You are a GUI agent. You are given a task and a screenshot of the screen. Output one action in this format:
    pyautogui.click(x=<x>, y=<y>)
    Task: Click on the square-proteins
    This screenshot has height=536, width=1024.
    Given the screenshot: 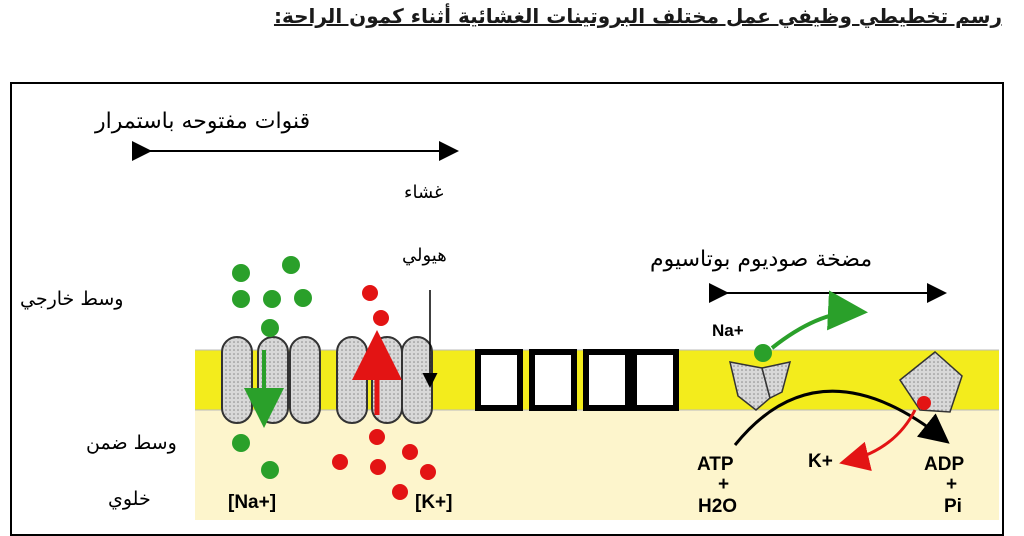 What is the action you would take?
    pyautogui.click(x=577, y=380)
    